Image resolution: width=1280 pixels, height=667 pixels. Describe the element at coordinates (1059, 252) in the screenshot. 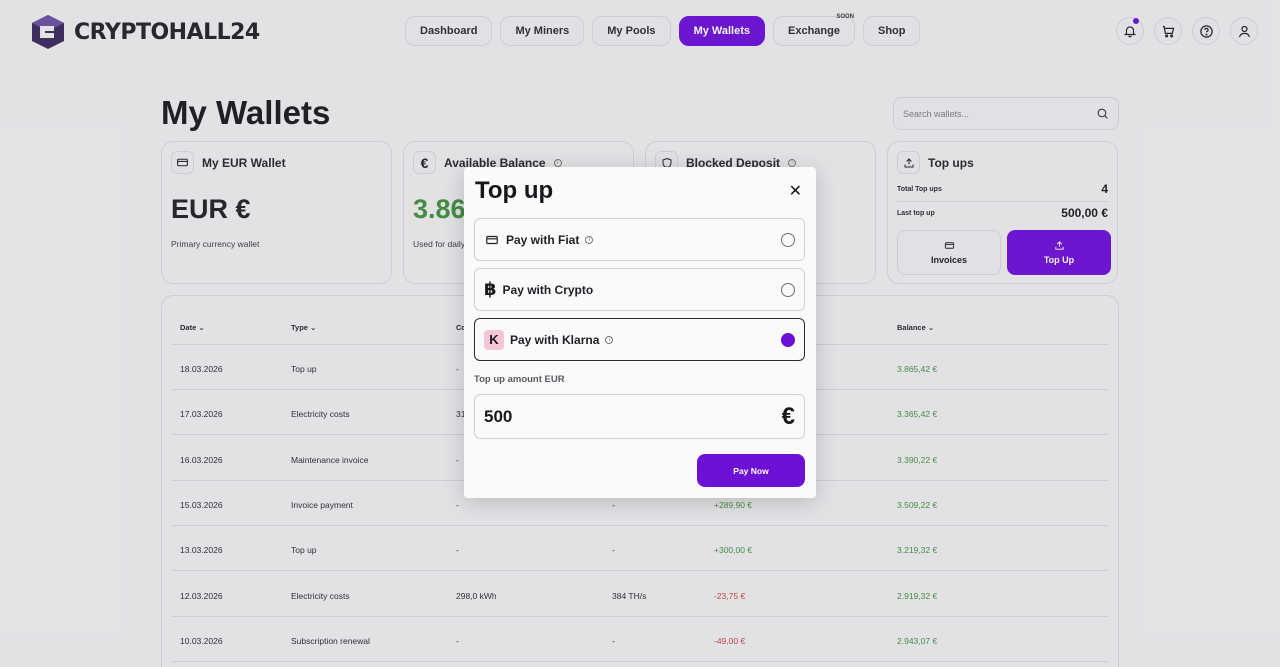

I see `top-up-button: Top Up` at that location.